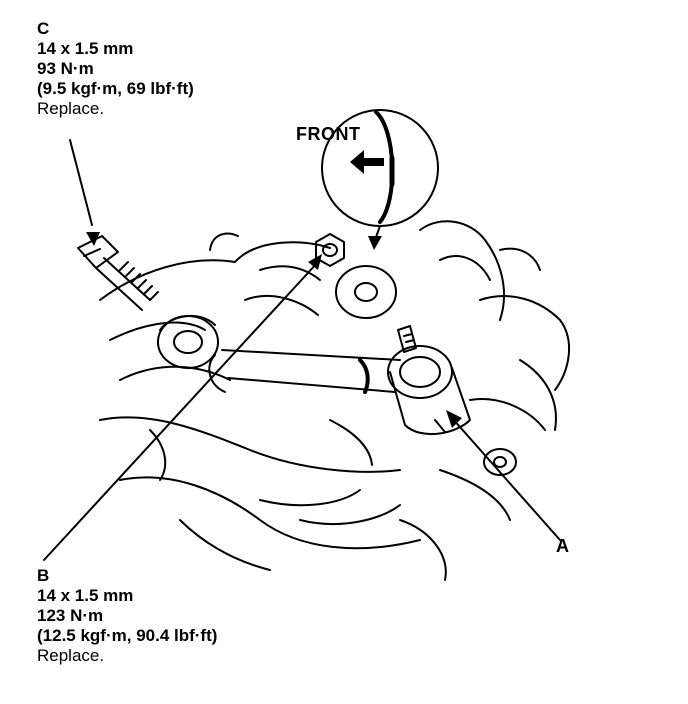  I want to click on label-c-note: Replace., so click(71, 108).